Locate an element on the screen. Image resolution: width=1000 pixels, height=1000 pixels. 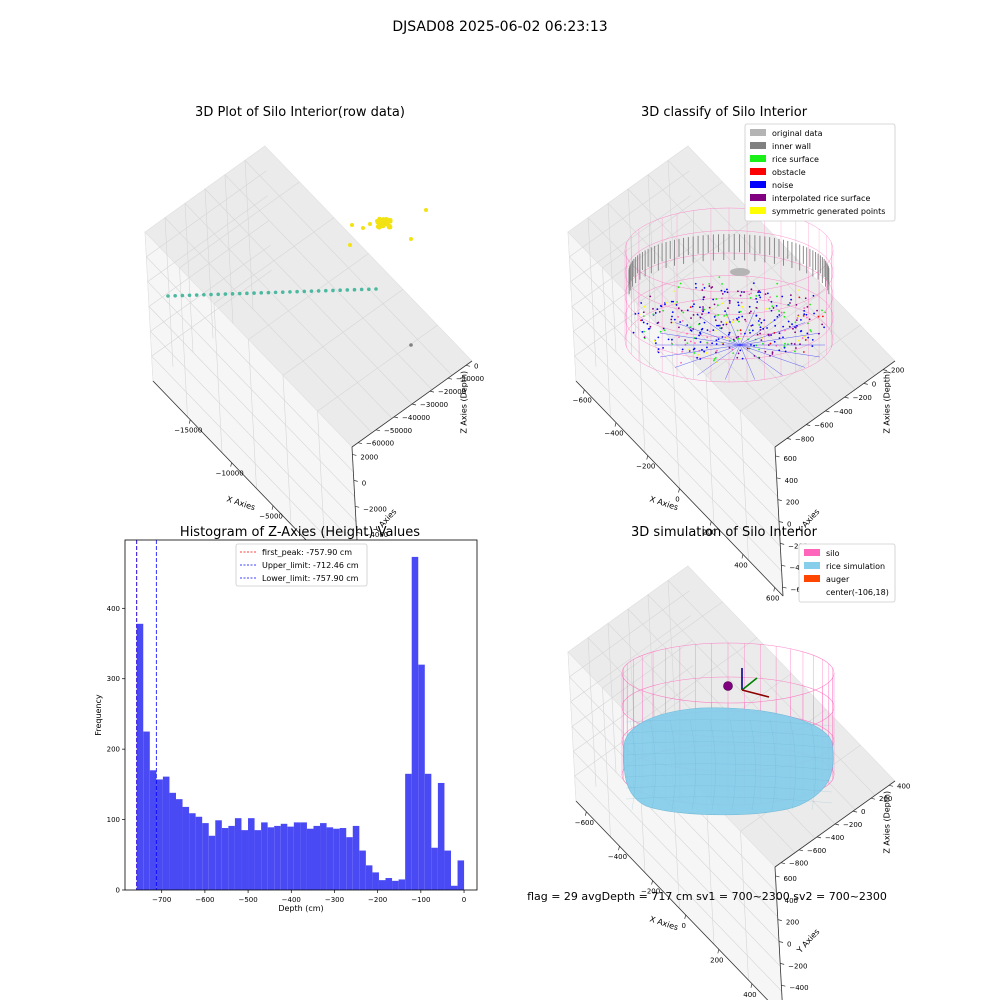
y-tick-label: 100 is located at coordinates (113, 820).